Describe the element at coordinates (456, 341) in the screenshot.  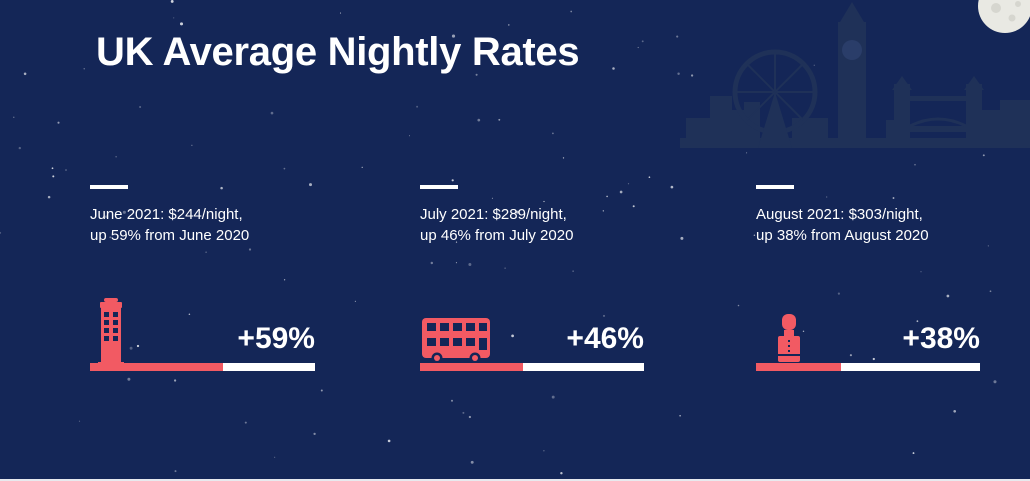
I see `double-decker-bus-icon` at that location.